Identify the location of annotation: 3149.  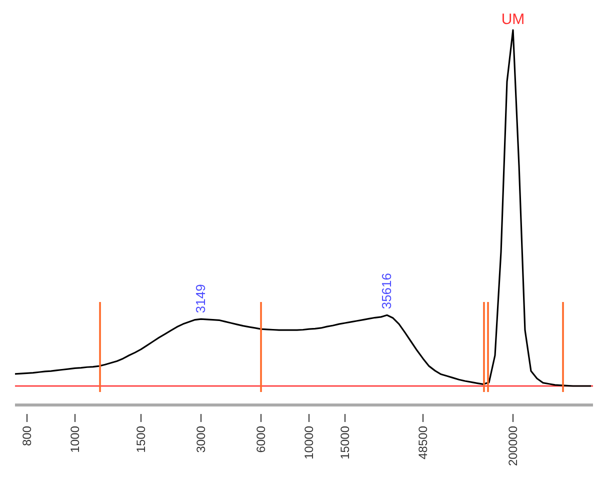
(200, 299).